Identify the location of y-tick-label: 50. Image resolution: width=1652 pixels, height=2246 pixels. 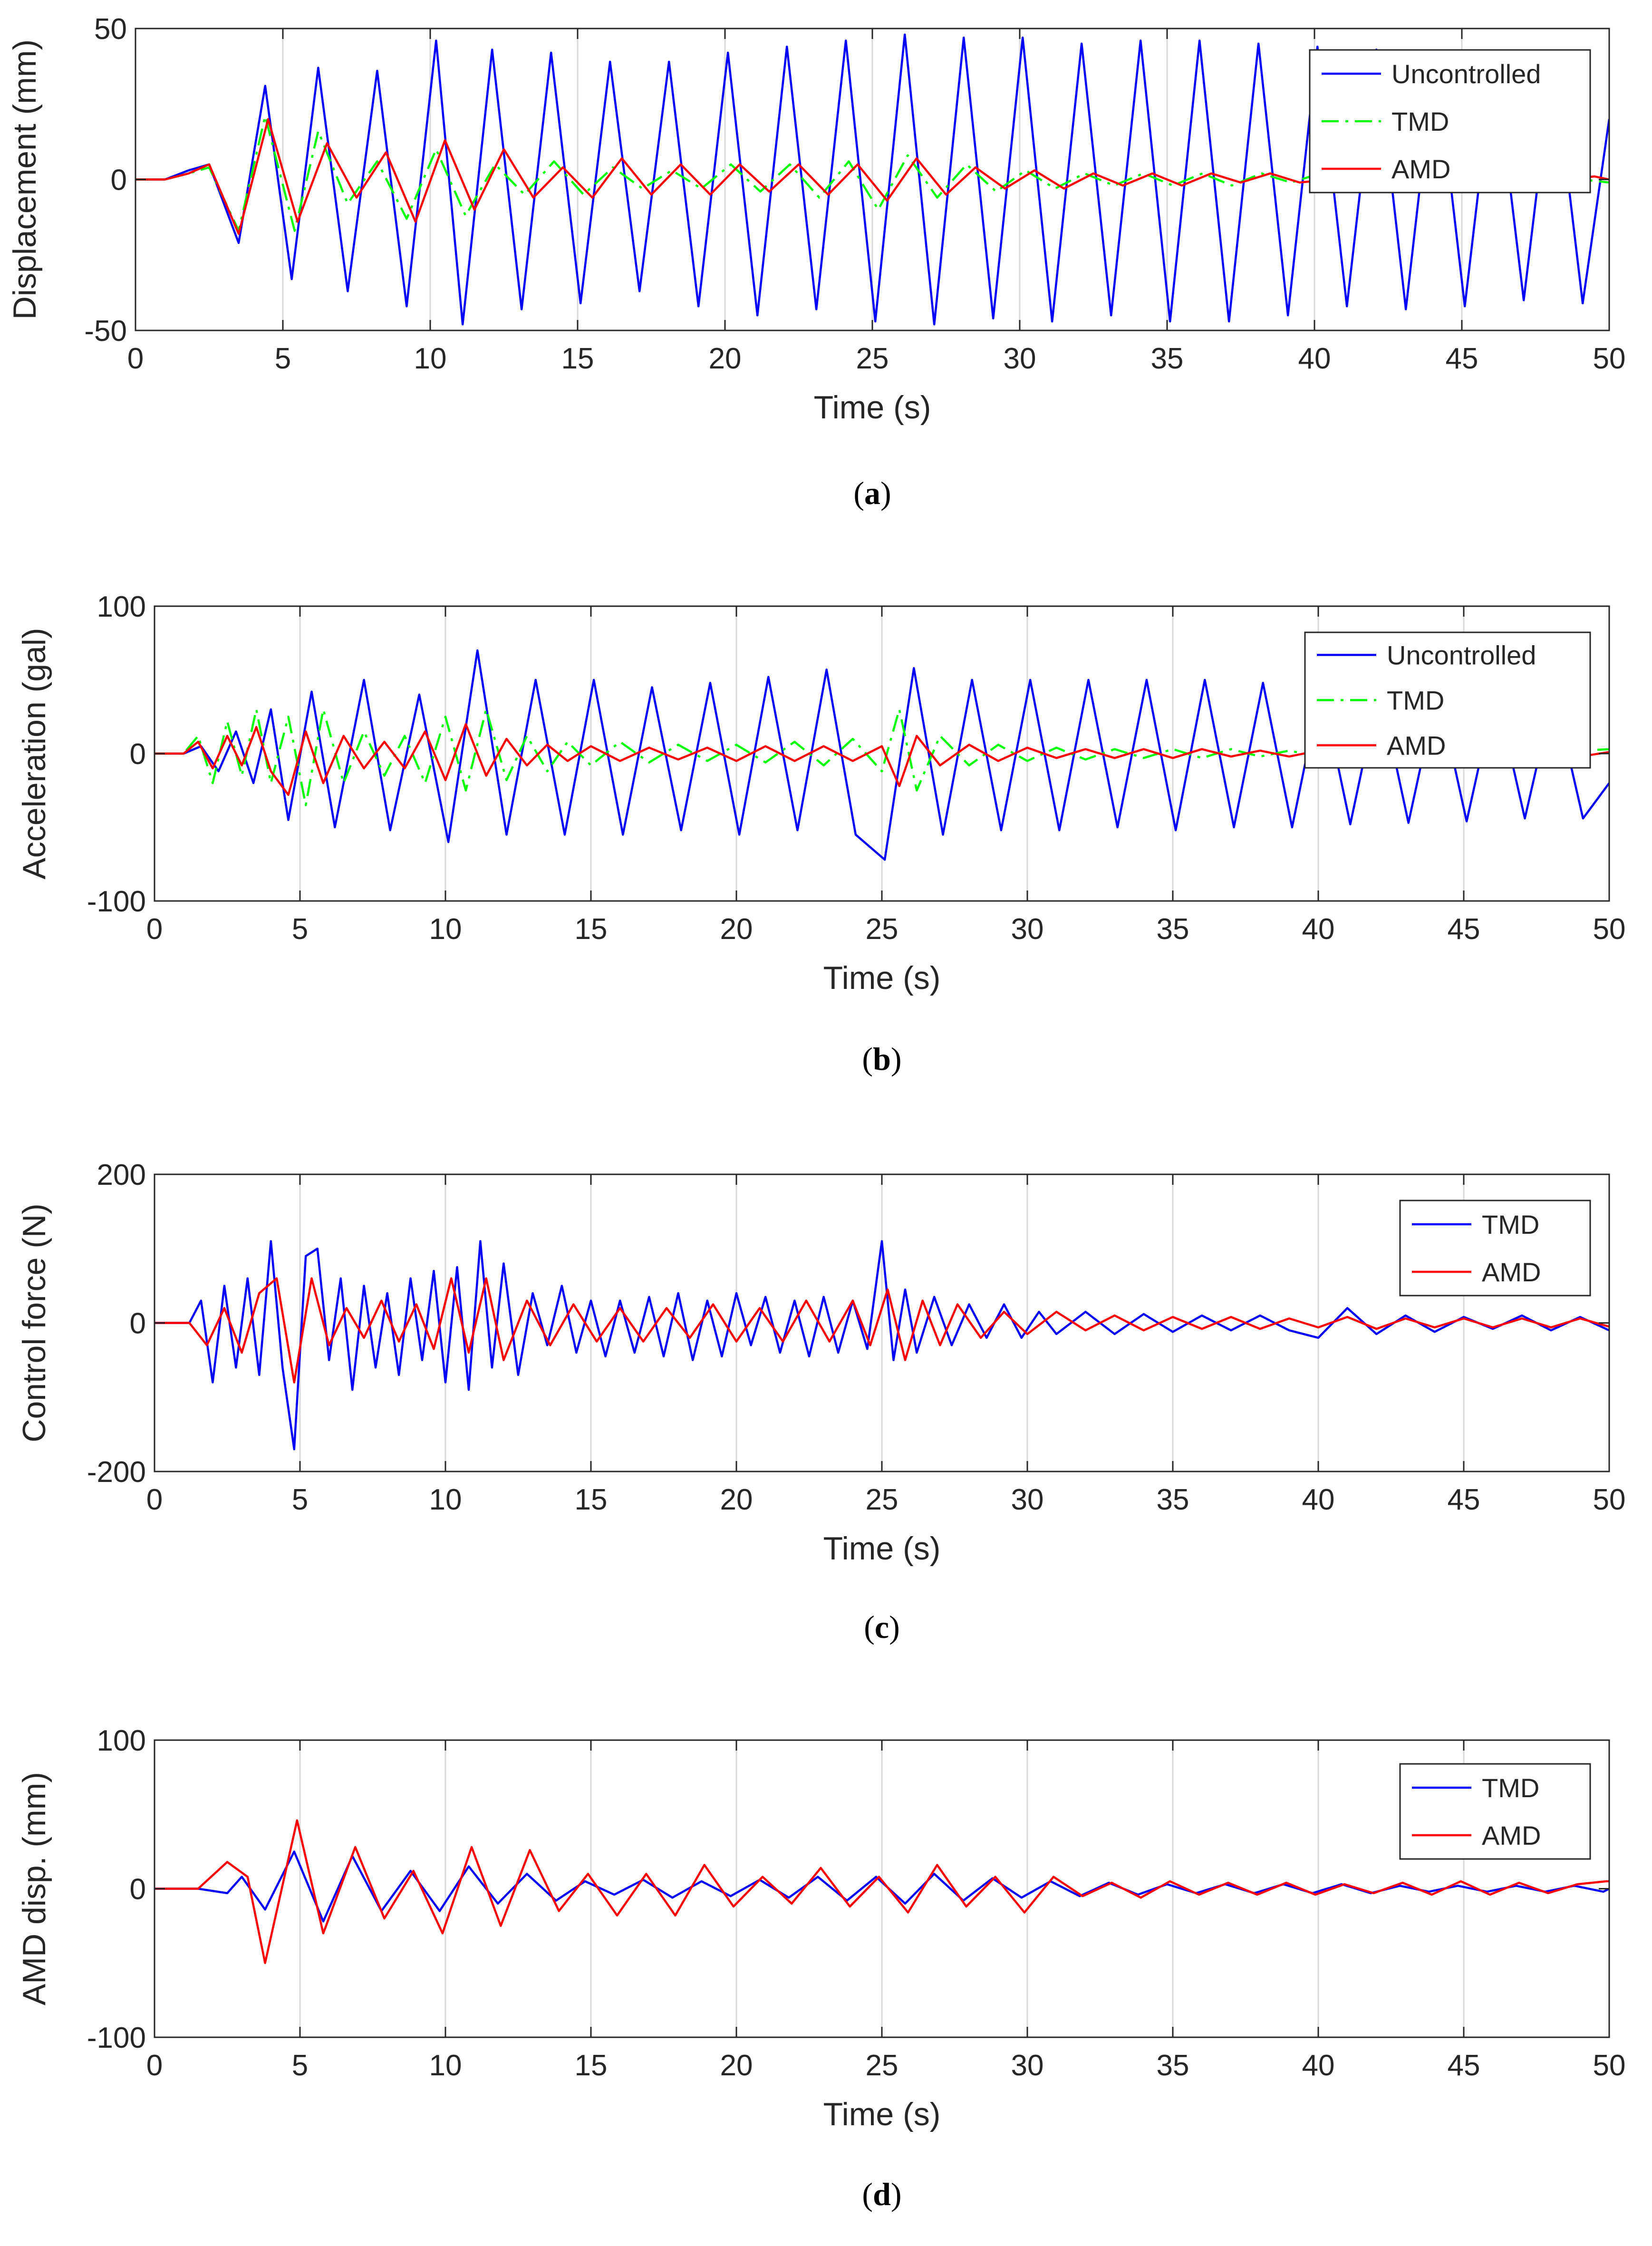
(110, 29).